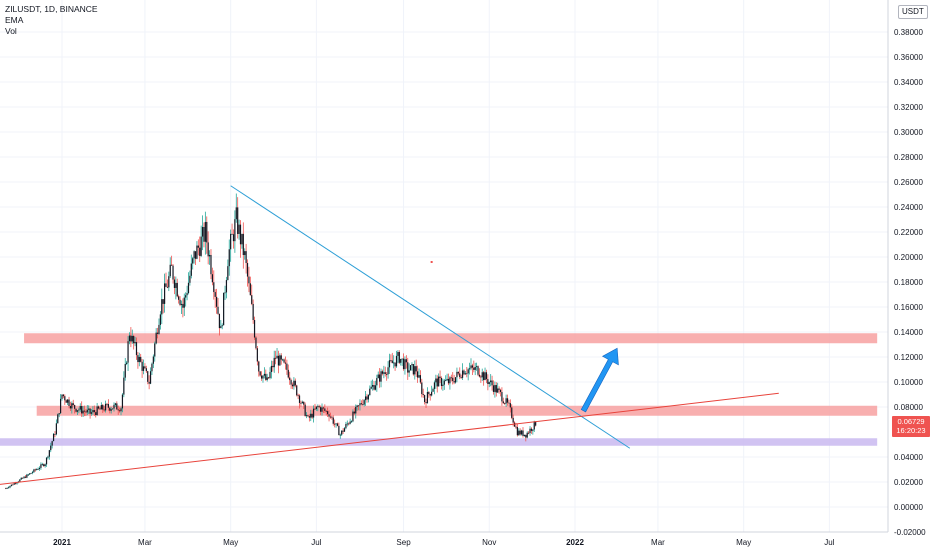 The height and width of the screenshot is (550, 932). I want to click on price-tick: 0.24000, so click(908, 207).